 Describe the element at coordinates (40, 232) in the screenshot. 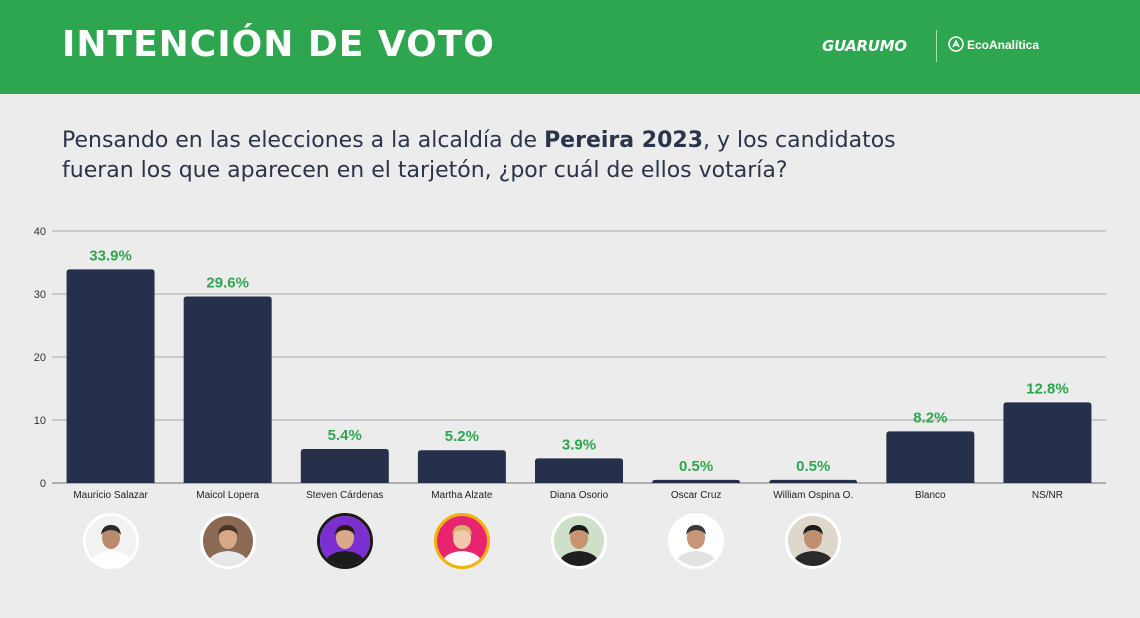

I see `y-tick-label: 40` at that location.